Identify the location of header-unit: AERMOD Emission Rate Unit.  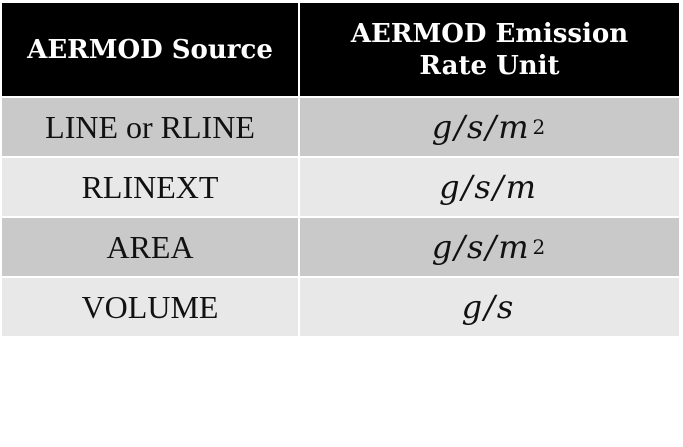
(489, 49).